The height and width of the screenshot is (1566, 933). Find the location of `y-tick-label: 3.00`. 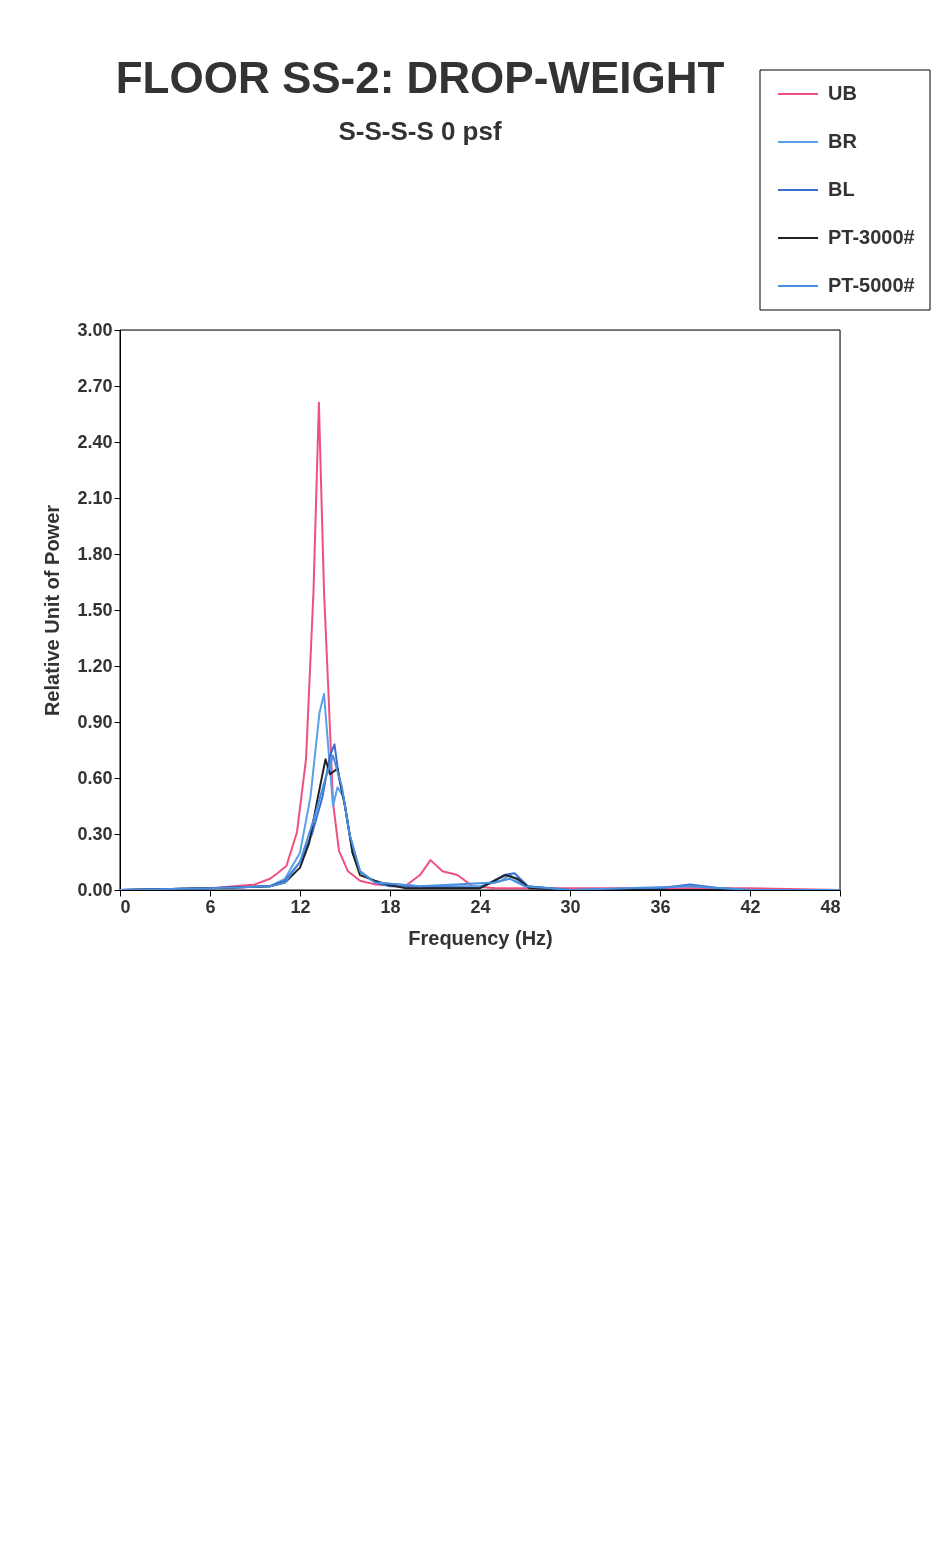

y-tick-label: 3.00 is located at coordinates (95, 329).